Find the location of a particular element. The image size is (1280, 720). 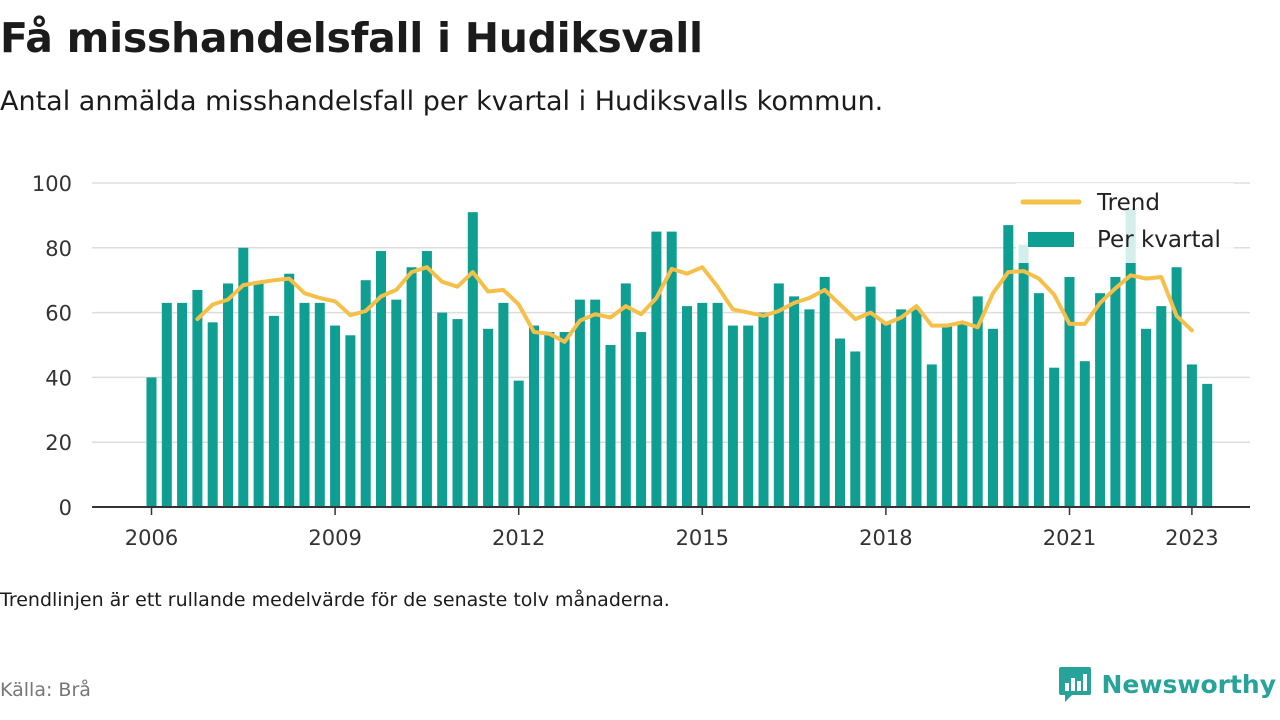

x-tick-label: 2018 is located at coordinates (885, 538).